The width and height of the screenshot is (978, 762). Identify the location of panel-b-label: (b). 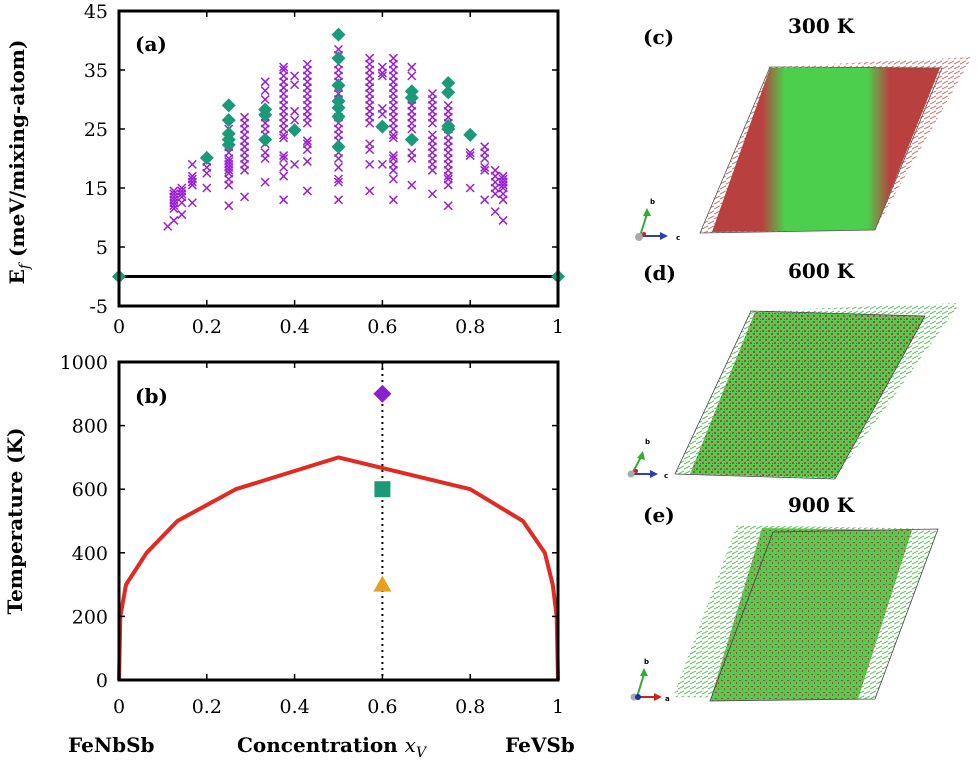
(151, 396).